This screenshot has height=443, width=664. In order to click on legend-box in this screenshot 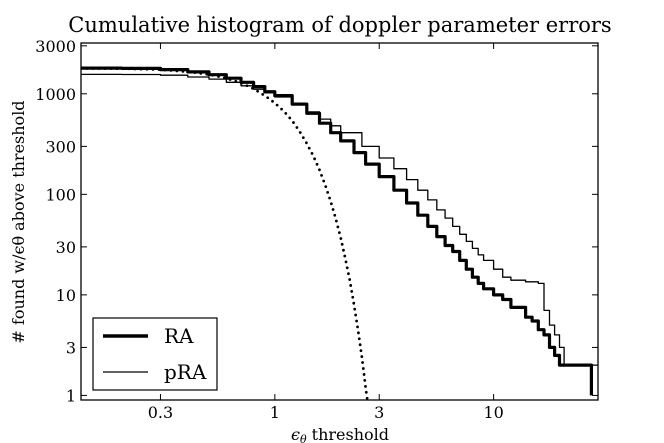, I will do `click(155, 354)`.